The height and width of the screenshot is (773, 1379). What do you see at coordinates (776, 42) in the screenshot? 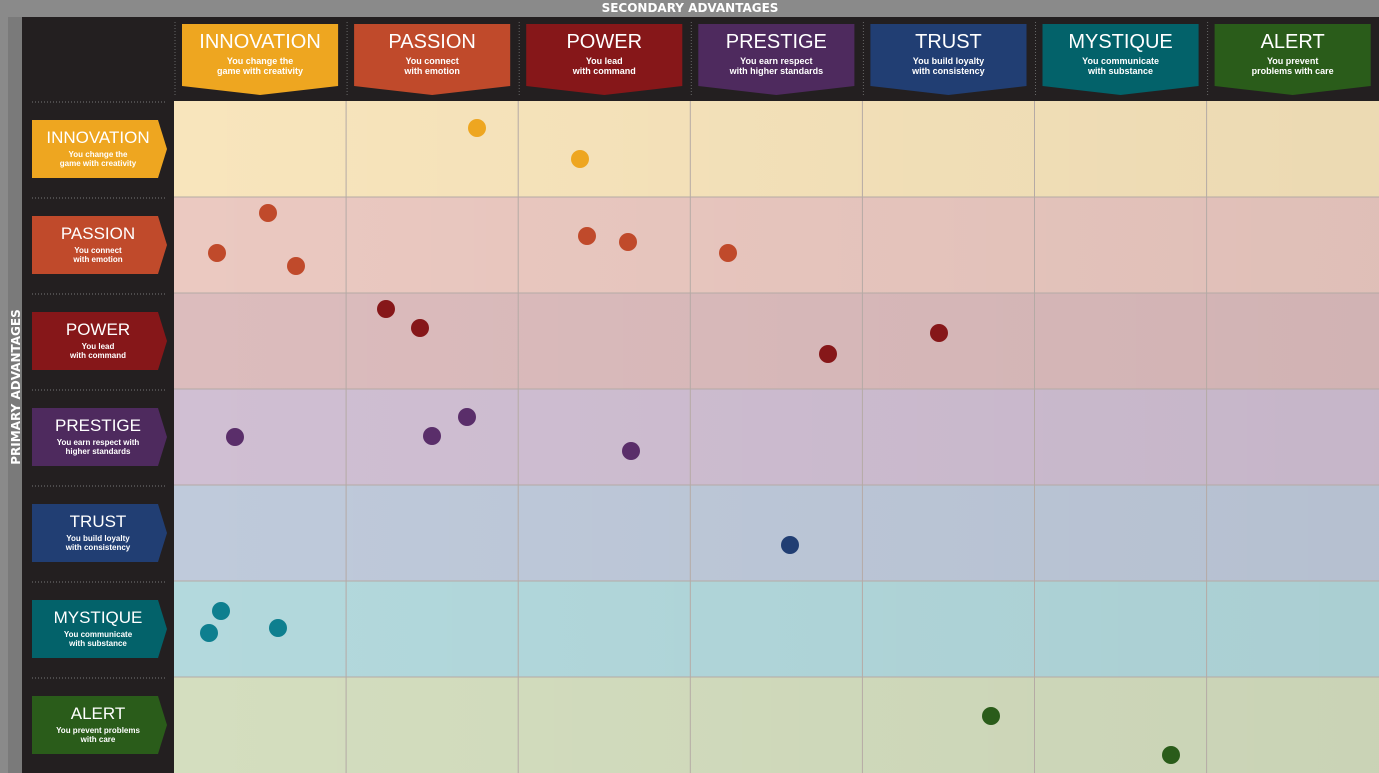
I see `col-name: PRESTIGE` at bounding box center [776, 42].